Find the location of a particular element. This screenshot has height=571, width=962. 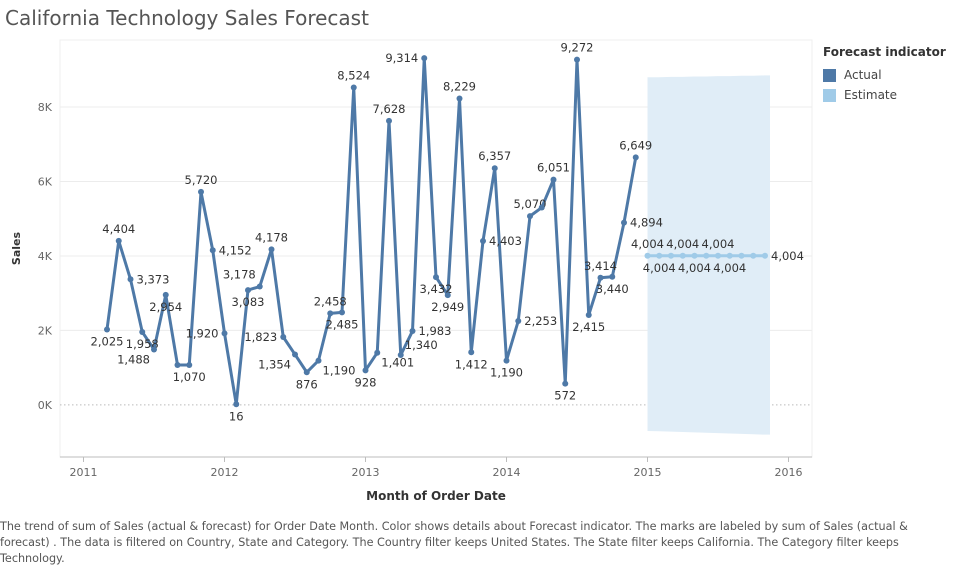

data-label-actual: 2,954 is located at coordinates (165, 307).